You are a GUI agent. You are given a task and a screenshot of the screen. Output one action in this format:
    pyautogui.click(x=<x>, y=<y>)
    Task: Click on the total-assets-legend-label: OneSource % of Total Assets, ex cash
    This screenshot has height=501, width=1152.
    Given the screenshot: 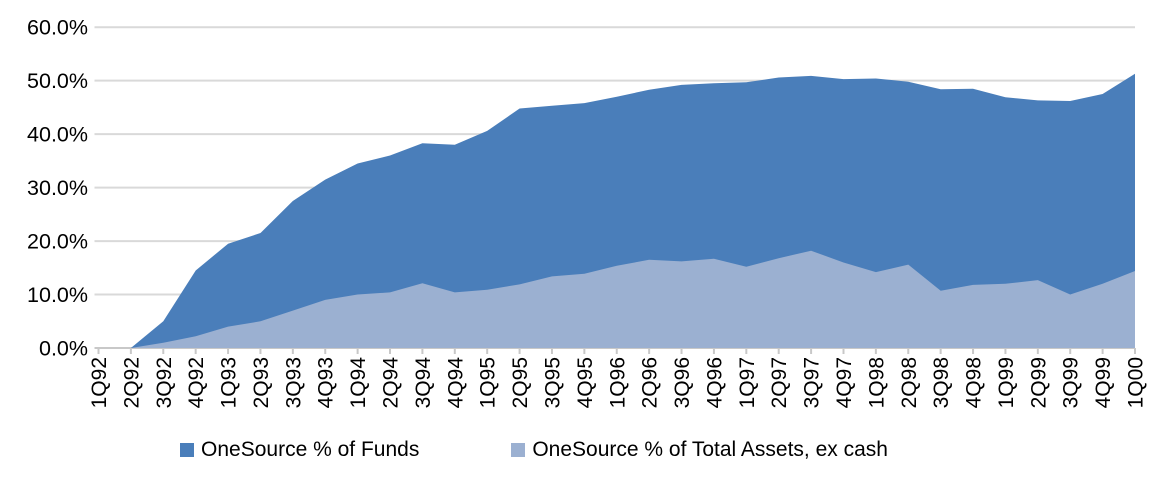 What is the action you would take?
    pyautogui.click(x=710, y=449)
    